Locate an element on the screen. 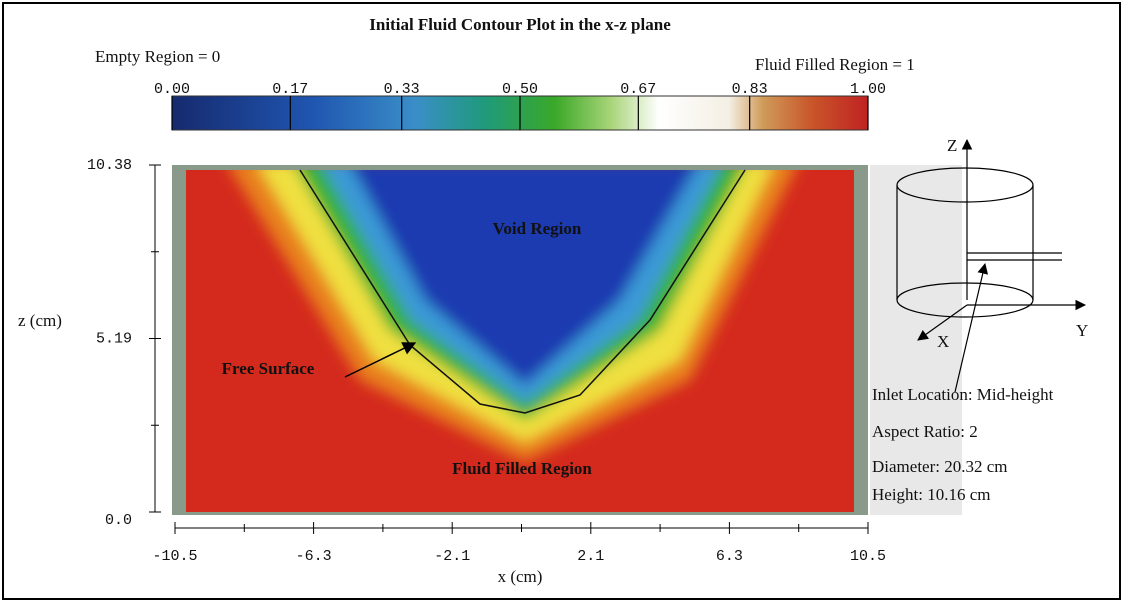 The width and height of the screenshot is (1123, 602). x-tick-label: -10.5 is located at coordinates (174, 556).